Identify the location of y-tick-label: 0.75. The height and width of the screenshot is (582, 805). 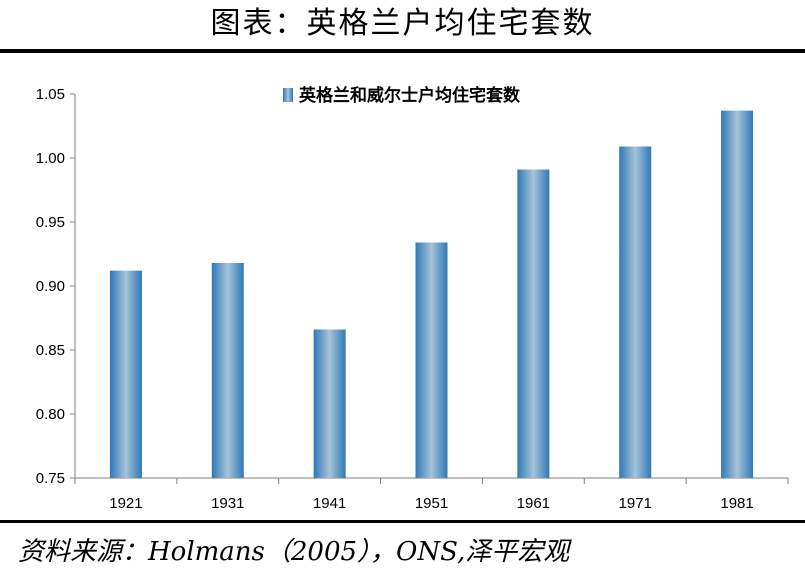
(50, 478).